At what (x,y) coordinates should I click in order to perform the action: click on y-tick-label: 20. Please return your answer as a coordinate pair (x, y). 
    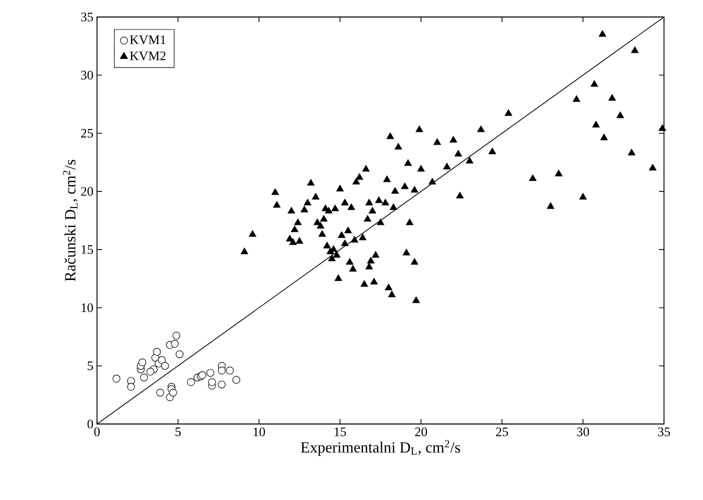
    Looking at the image, I should click on (87, 191).